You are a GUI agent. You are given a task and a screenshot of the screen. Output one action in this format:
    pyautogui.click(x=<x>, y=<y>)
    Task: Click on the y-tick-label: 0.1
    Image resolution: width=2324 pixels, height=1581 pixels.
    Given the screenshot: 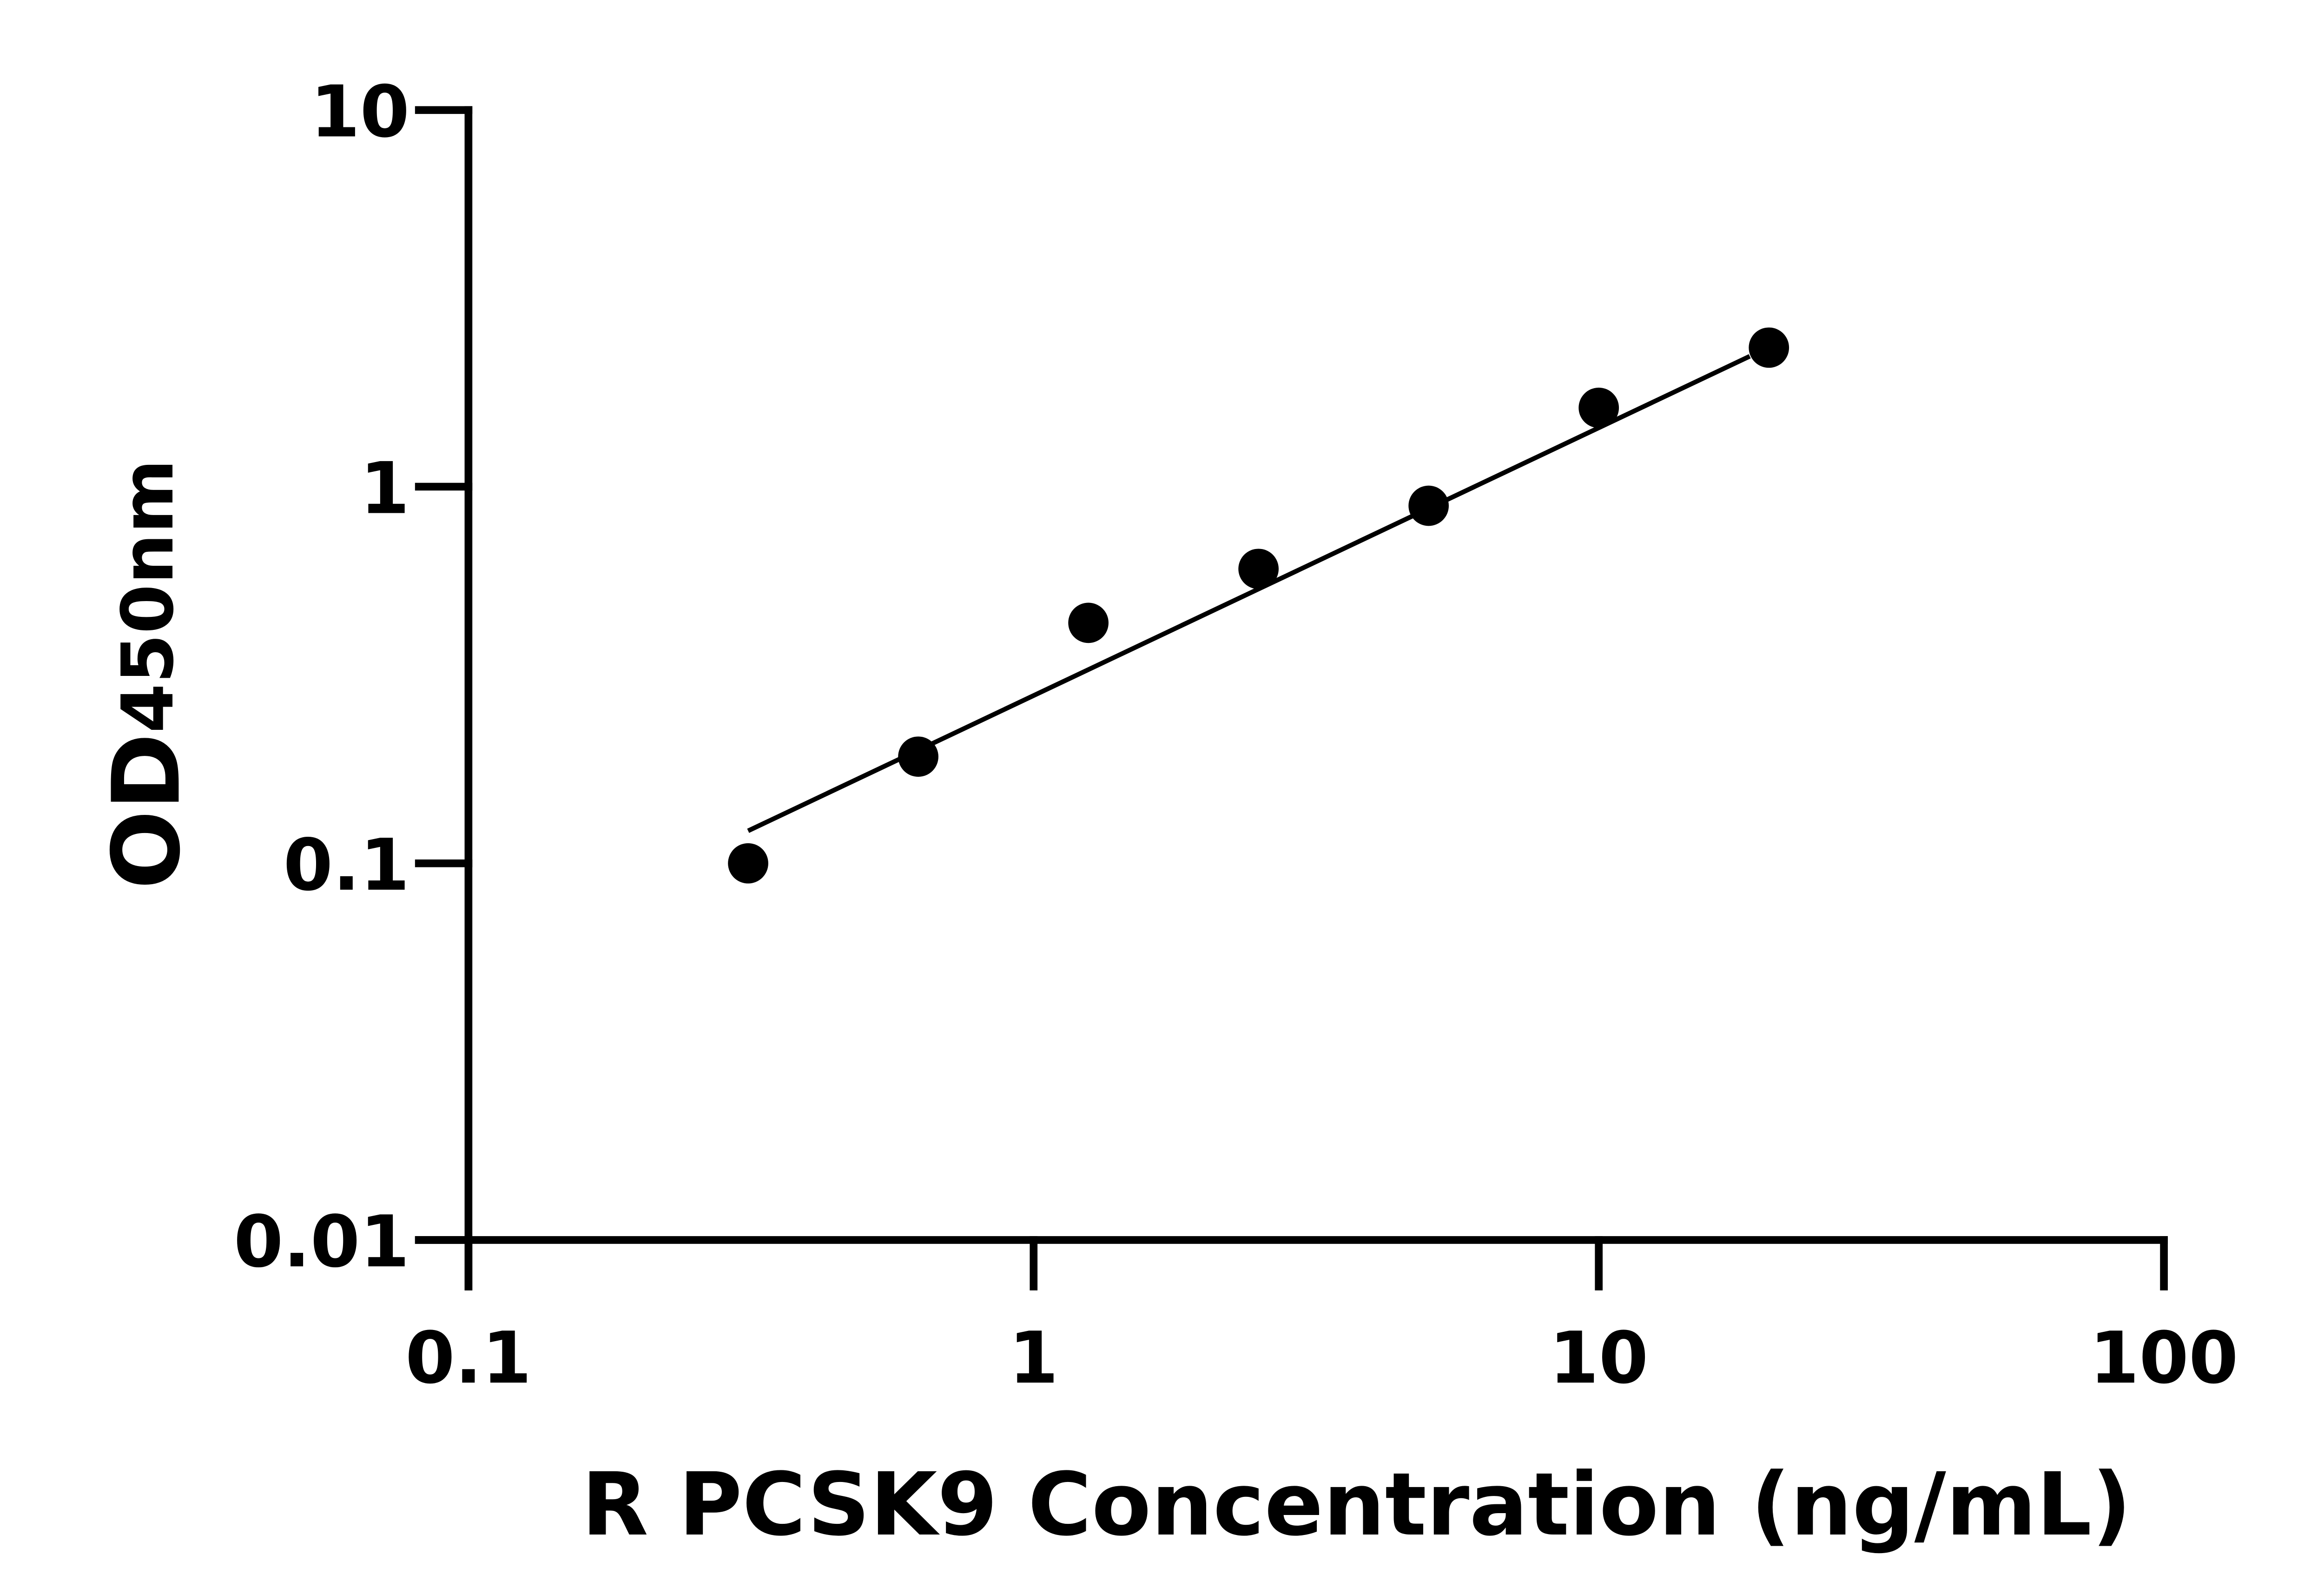 What is the action you would take?
    pyautogui.click(x=346, y=865)
    